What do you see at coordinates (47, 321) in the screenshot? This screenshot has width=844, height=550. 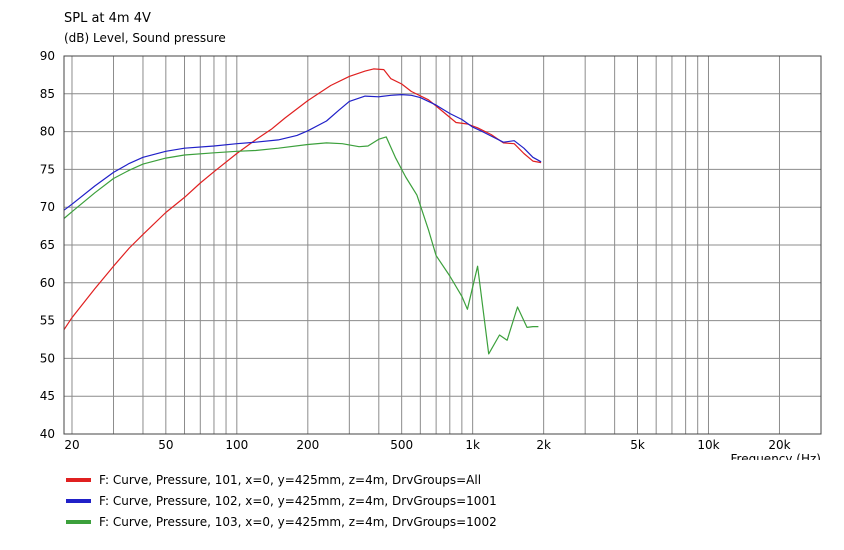 I see `y-tick-label: 55` at bounding box center [47, 321].